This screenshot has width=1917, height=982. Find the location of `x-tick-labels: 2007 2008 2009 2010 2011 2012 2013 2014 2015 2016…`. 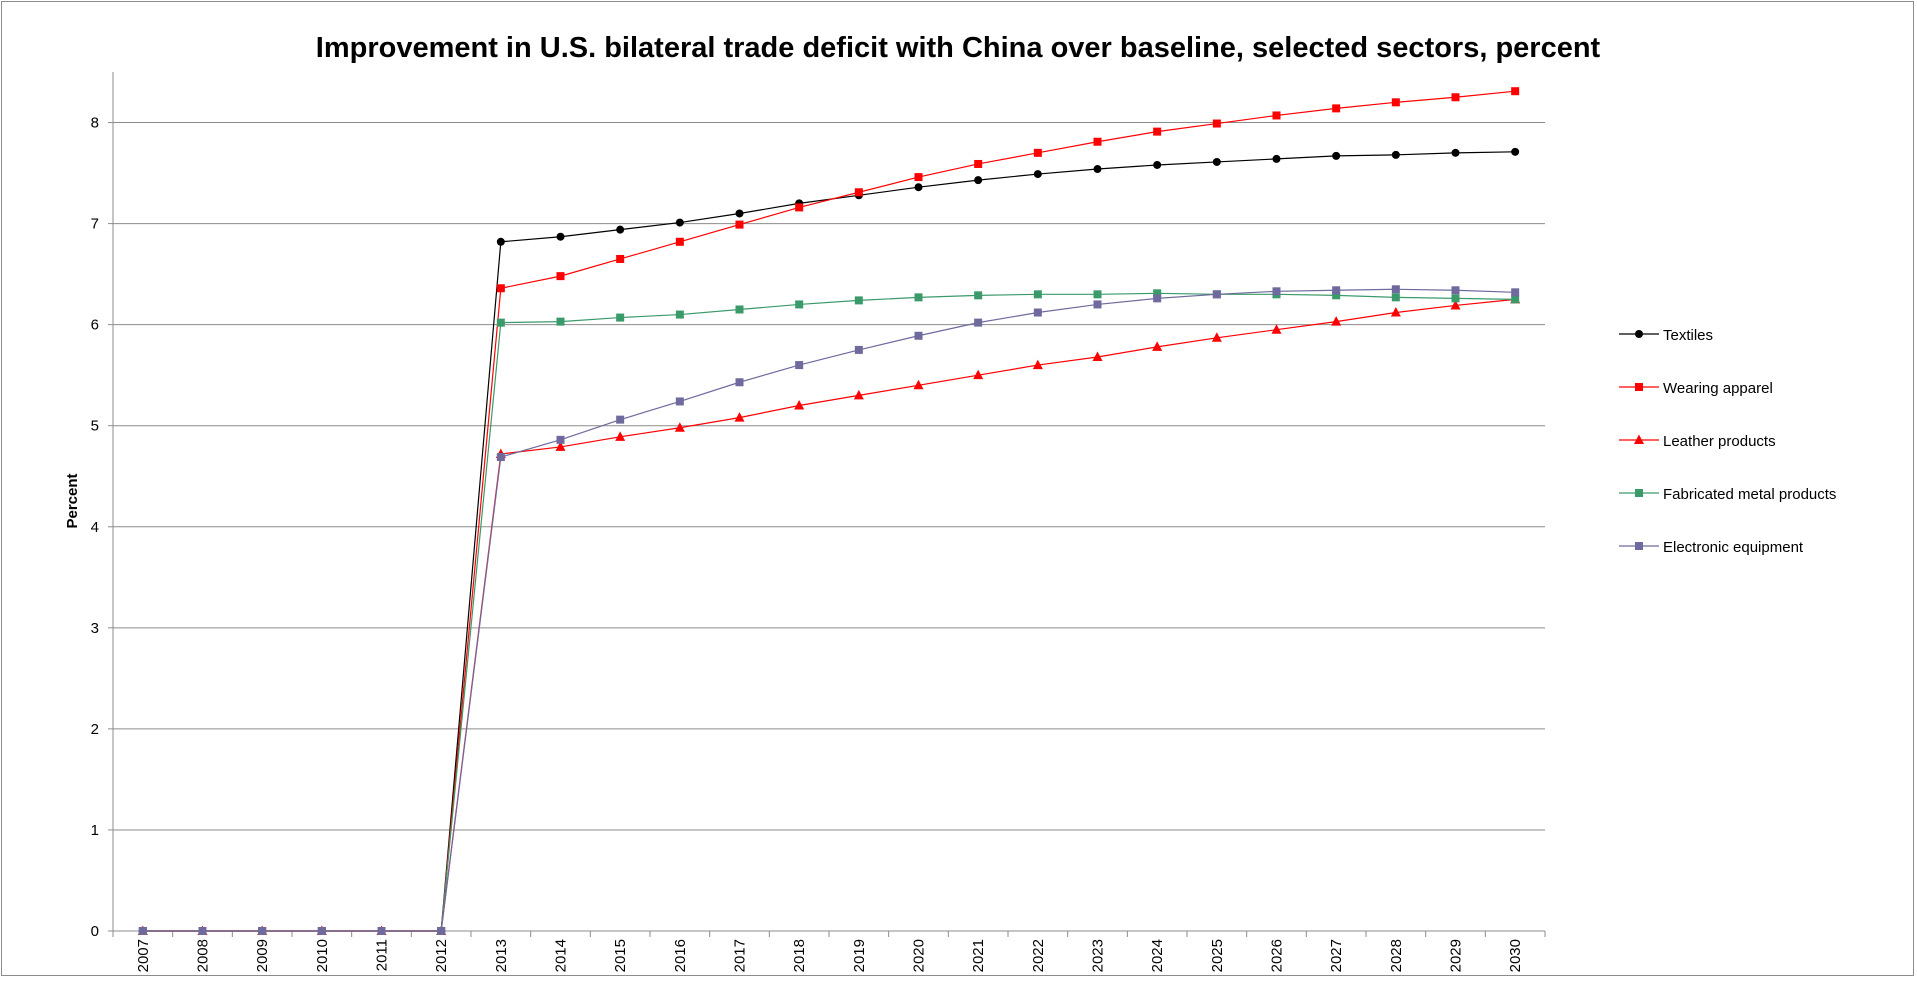

x-tick-labels: 2007 2008 2009 2010 2011 2012 2013 2014 2015 2016… is located at coordinates (829, 955).